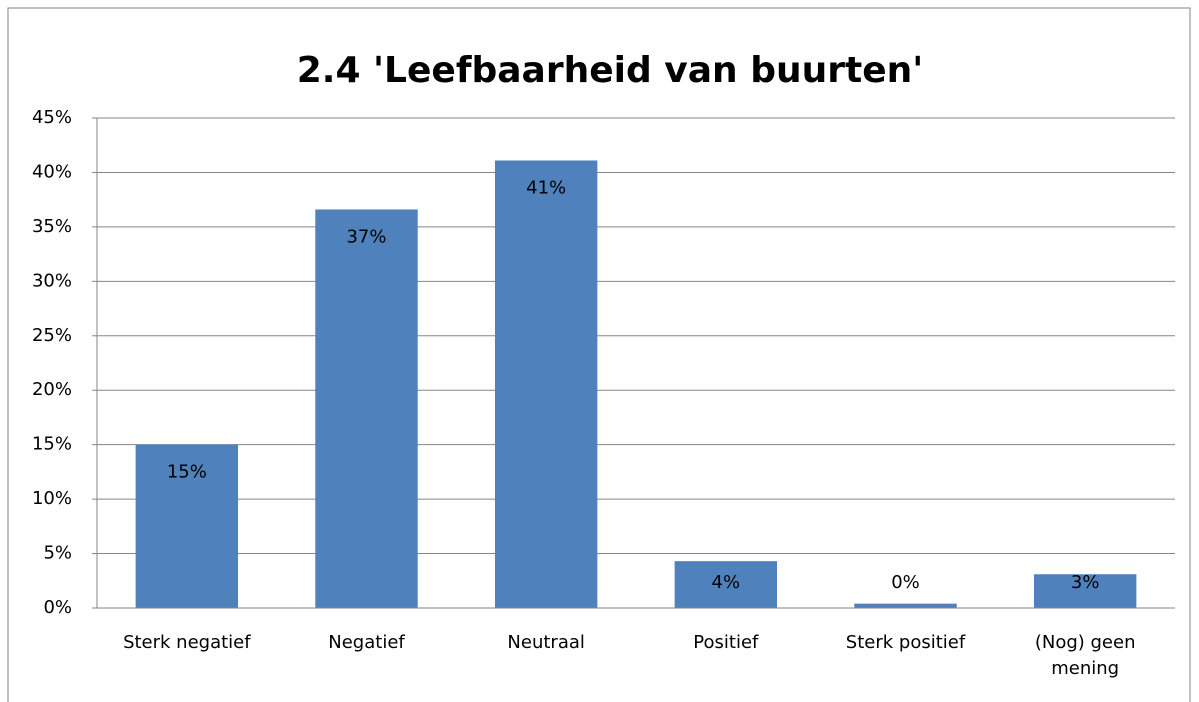  I want to click on y-tick-label: 5%, so click(57, 553).